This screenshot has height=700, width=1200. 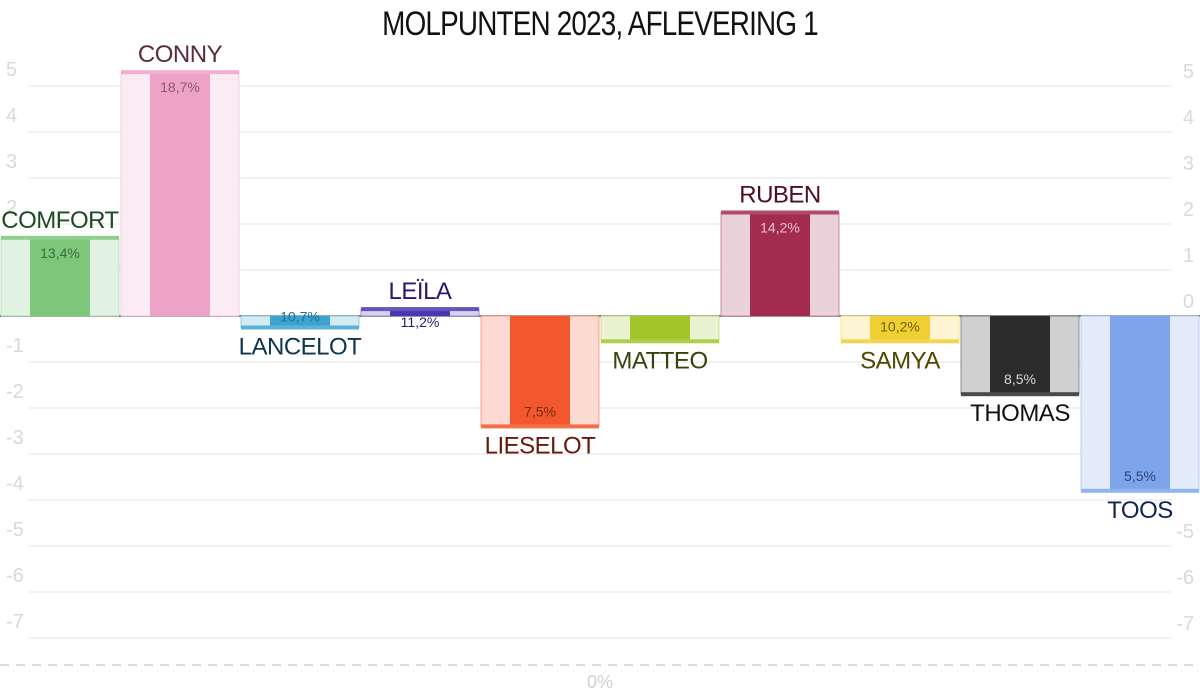 I want to click on left-axis-tick-label: 5, so click(x=11, y=70).